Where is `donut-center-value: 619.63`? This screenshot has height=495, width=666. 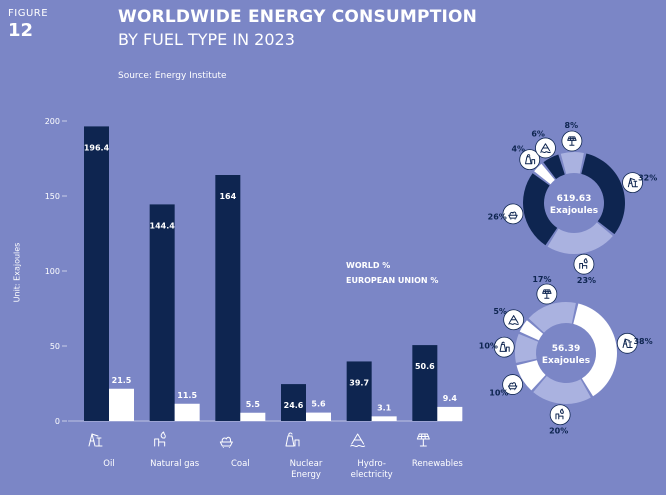
donut-center-value: 619.63 is located at coordinates (574, 199).